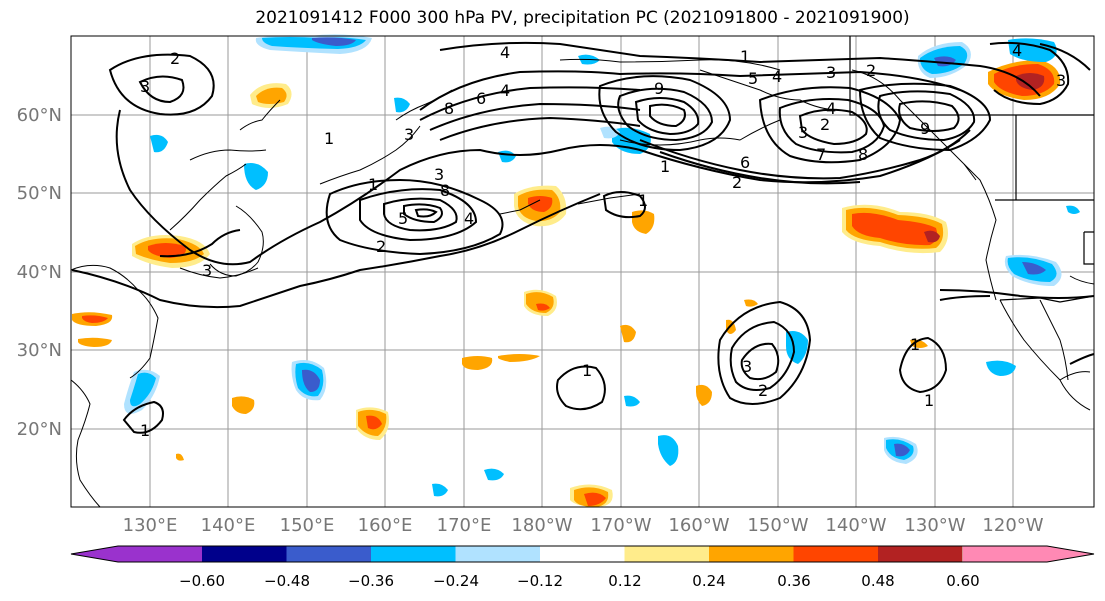 Image resolution: width=1105 pixels, height=601 pixels. I want to click on colorbar-label: −0.60, so click(202, 581).